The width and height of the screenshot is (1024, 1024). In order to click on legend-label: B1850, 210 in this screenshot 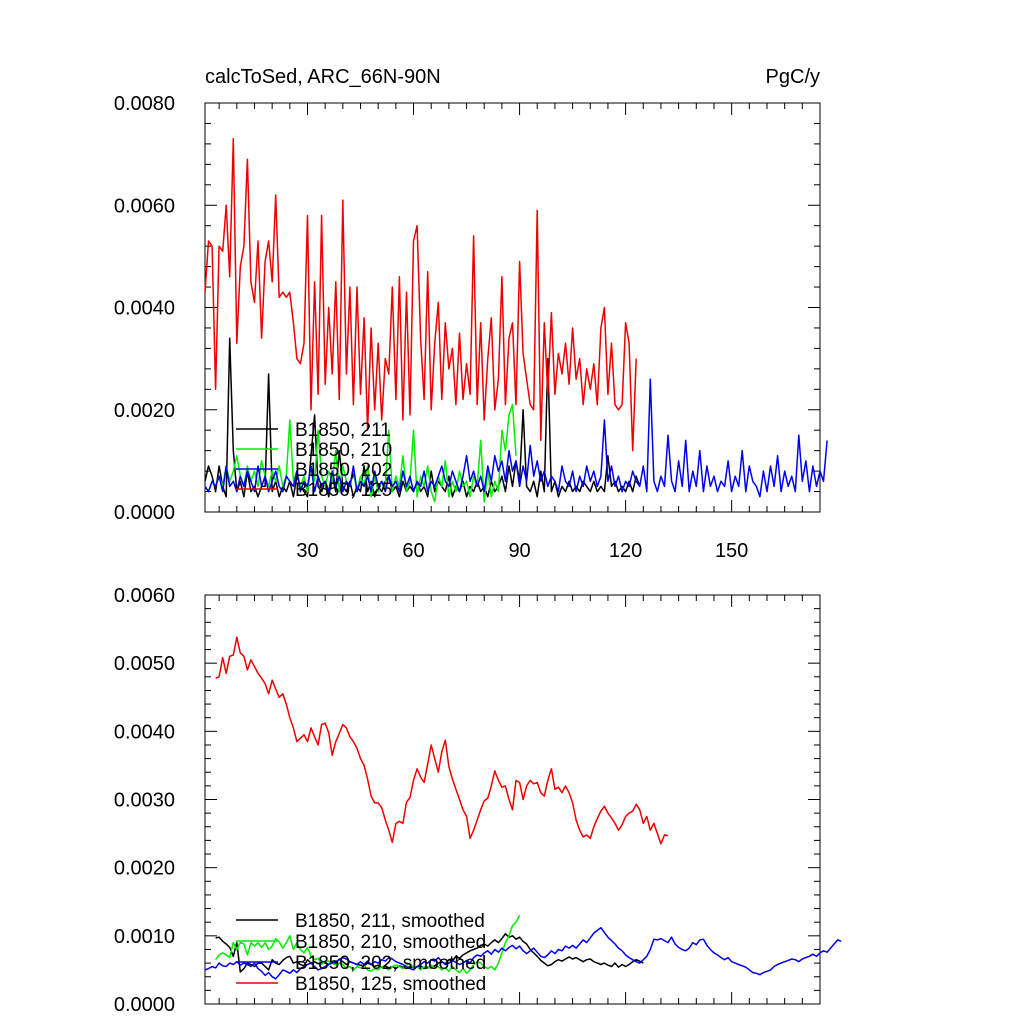, I will do `click(343, 450)`.